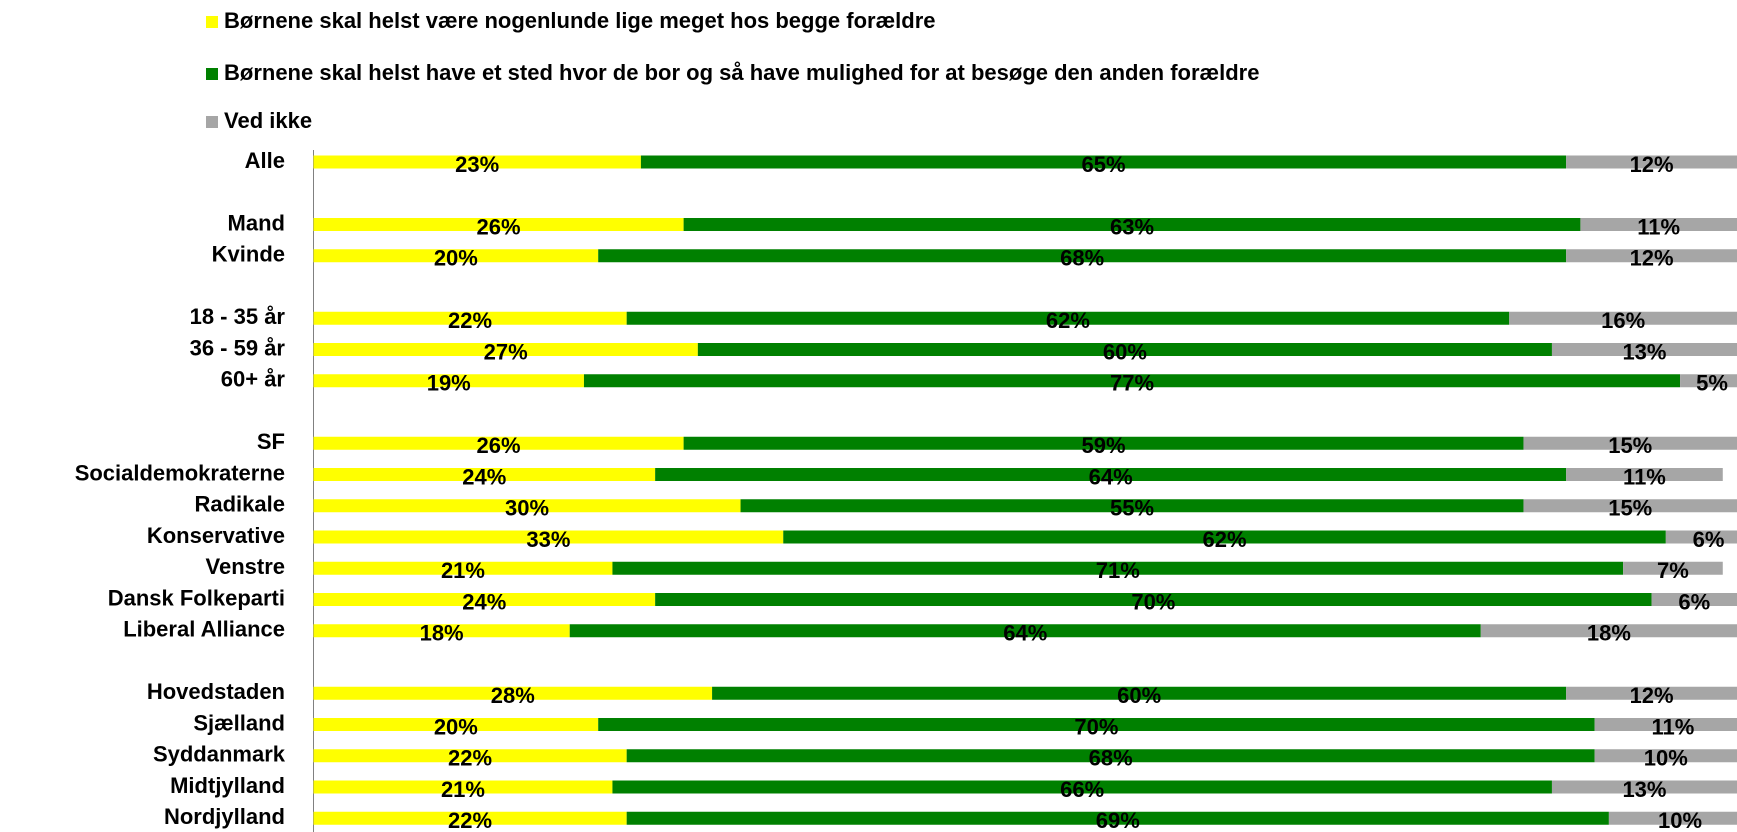 This screenshot has width=1737, height=832. Describe the element at coordinates (238, 316) in the screenshot. I see `y-tick-label: 18 - 35 år` at that location.